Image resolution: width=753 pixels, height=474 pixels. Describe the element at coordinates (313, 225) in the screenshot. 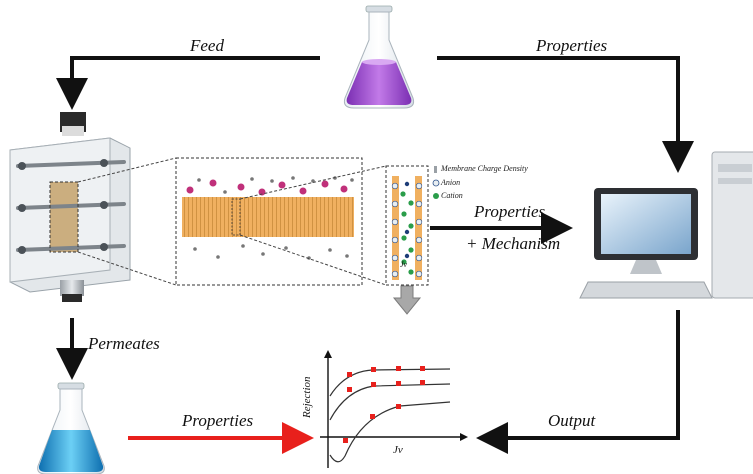

I see `pore-zoom-guides` at that location.